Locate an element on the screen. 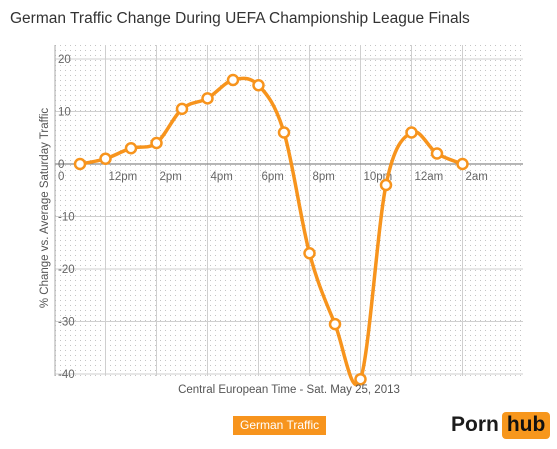 This screenshot has height=449, width=557. y-tick-label: 20 is located at coordinates (64, 60).